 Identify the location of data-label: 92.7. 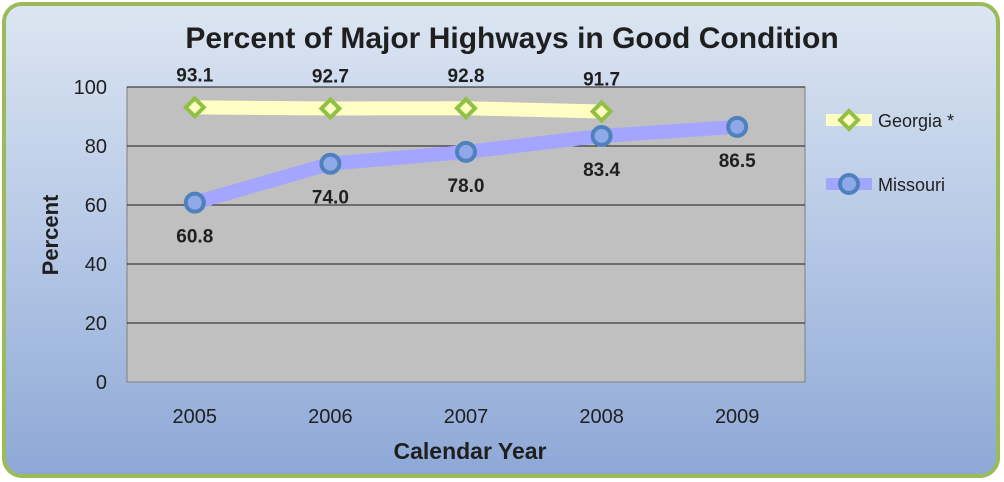
(330, 77).